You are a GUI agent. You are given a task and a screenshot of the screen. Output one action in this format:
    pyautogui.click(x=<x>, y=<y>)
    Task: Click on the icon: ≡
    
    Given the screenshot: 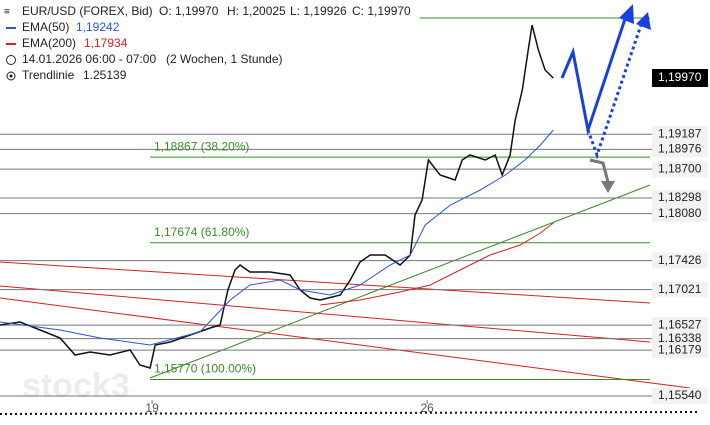 What is the action you would take?
    pyautogui.click(x=7, y=12)
    